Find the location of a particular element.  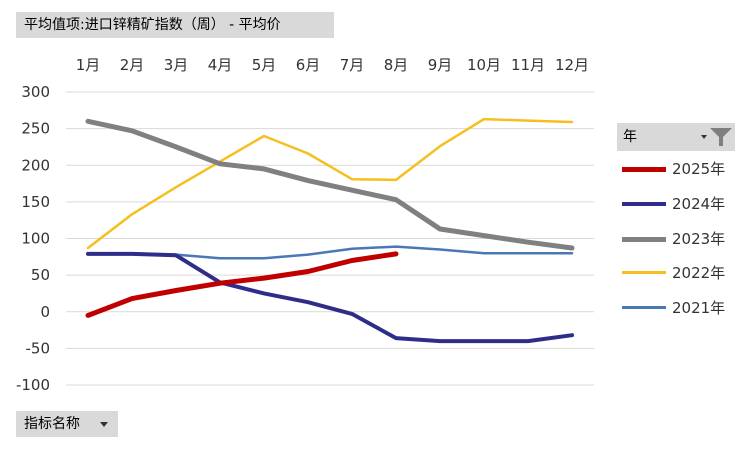

x-tick-label: 7月 is located at coordinates (352, 65).